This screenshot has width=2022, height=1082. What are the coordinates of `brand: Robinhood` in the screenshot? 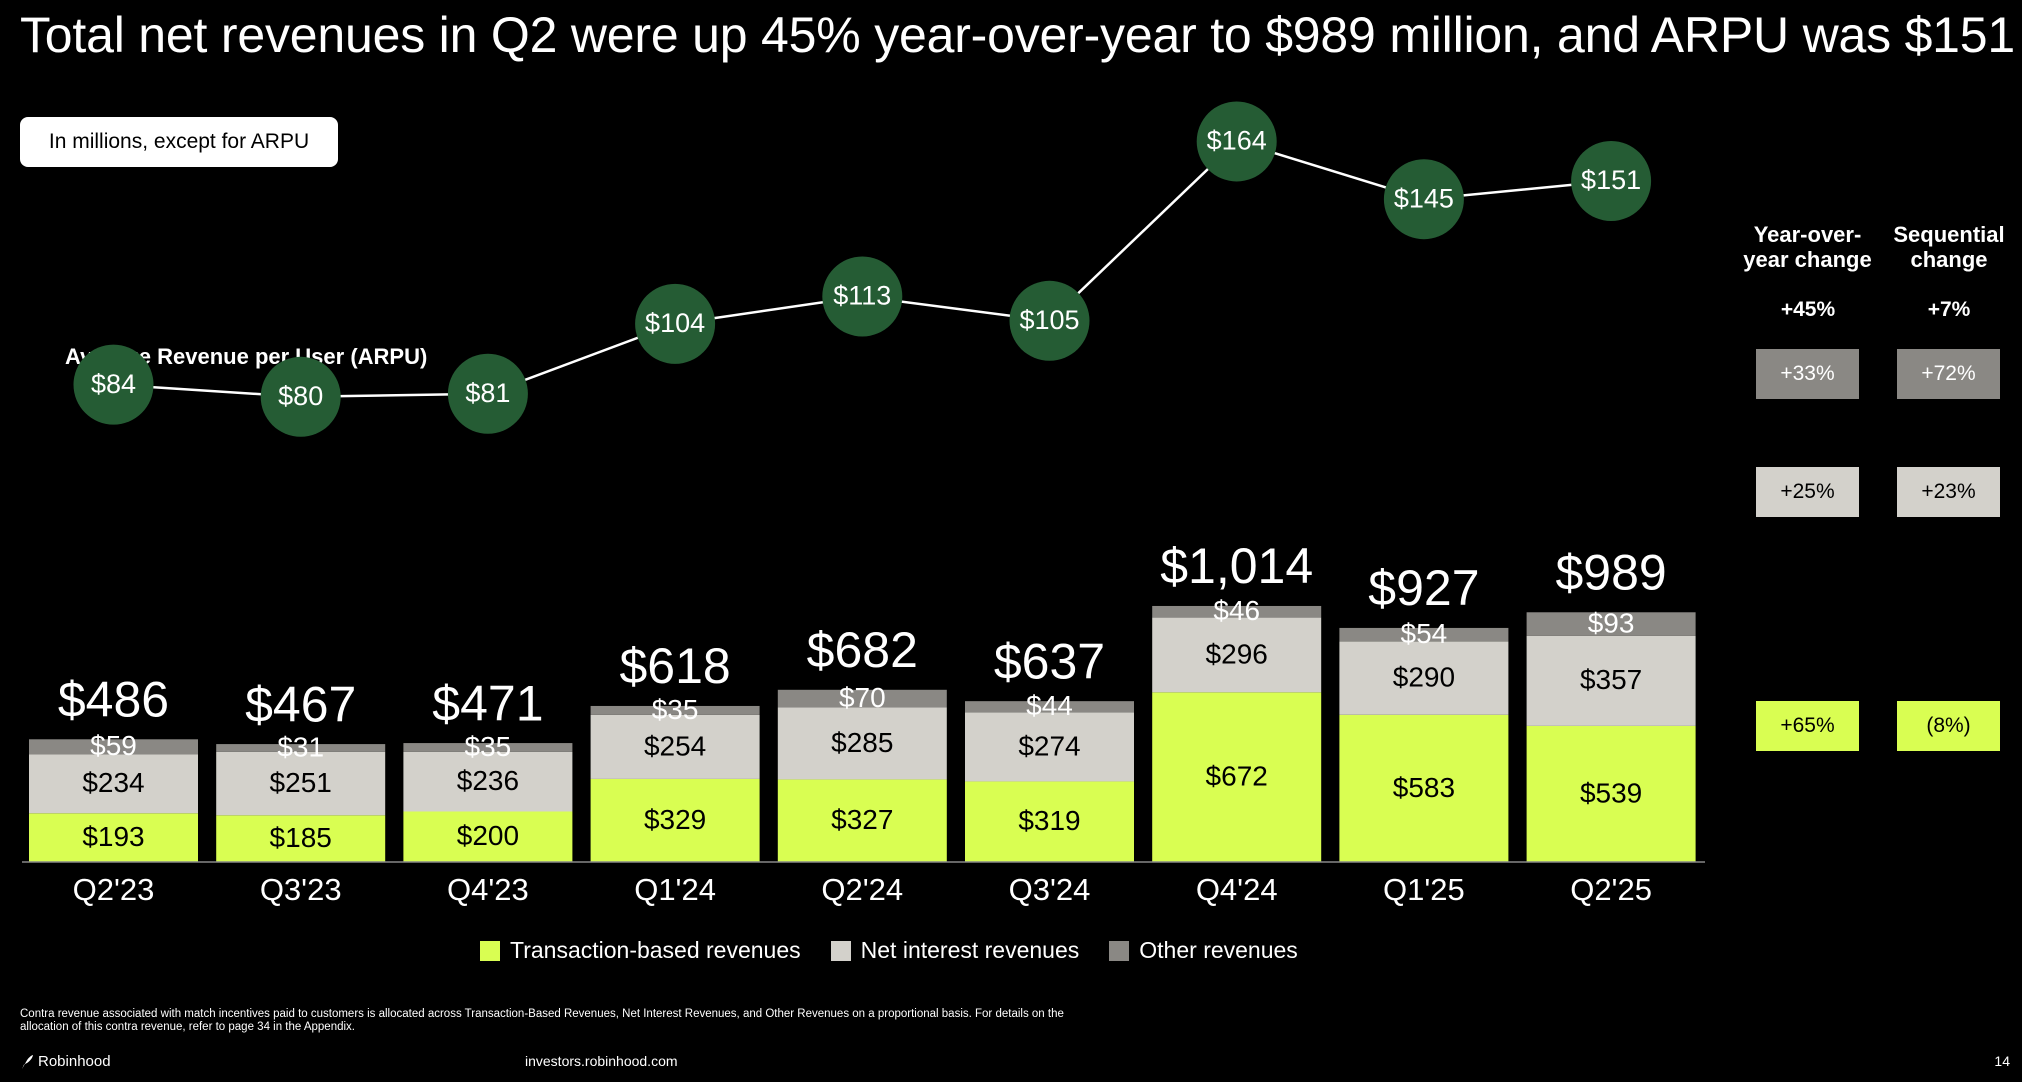 It's located at (65, 1061).